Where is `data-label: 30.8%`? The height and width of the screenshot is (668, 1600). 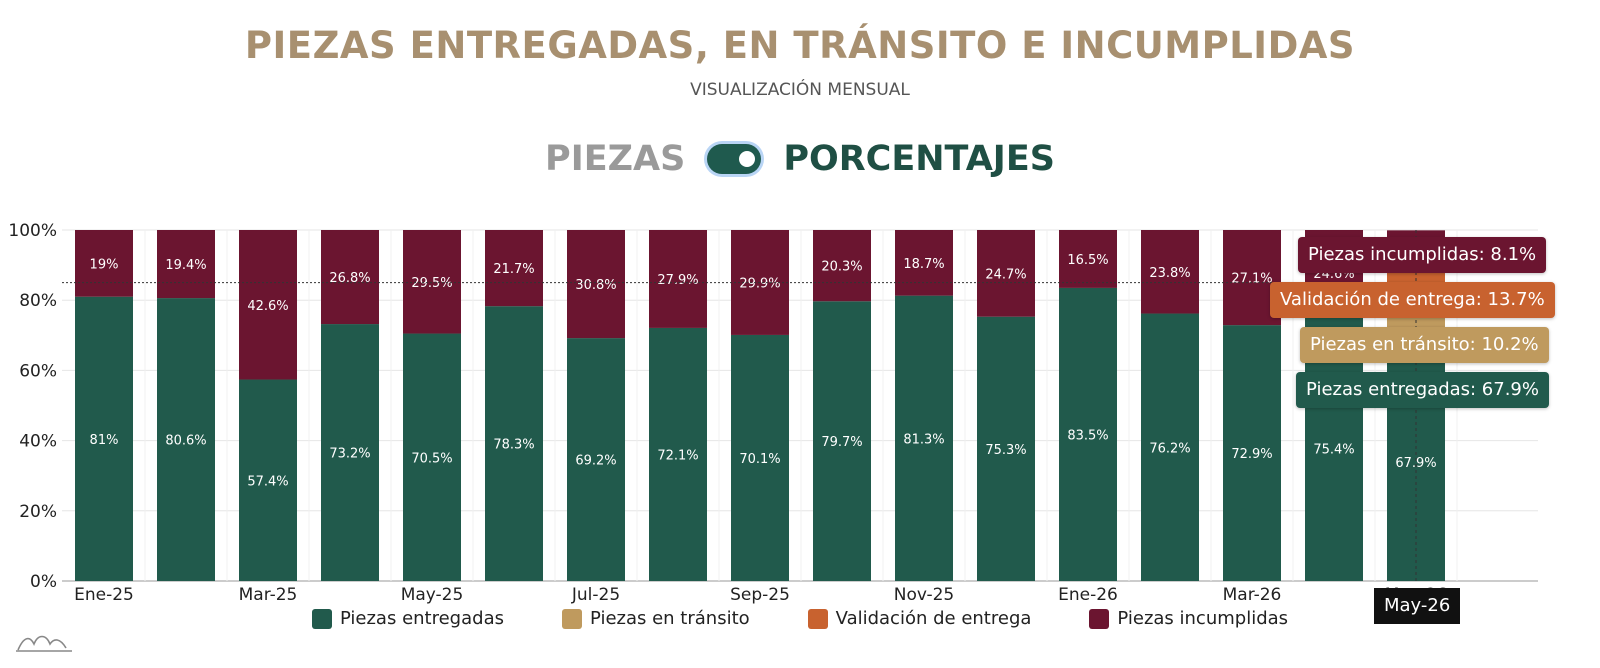
data-label: 30.8% is located at coordinates (595, 285).